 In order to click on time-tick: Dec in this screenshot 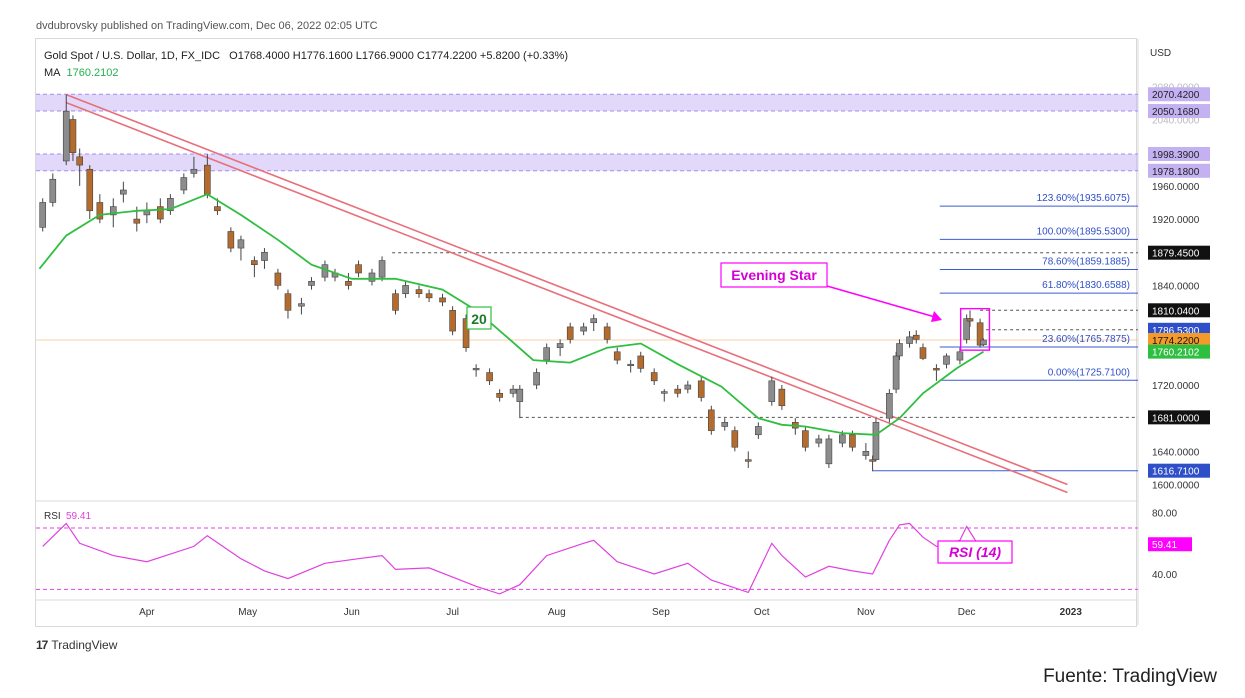, I will do `click(967, 612)`.